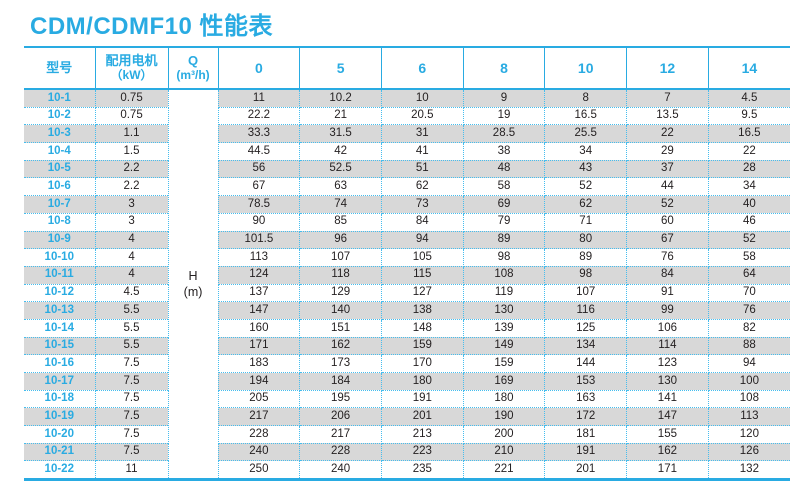  I want to click on table-row: 10-6 2.2 67 63 62 58 52 44 34, so click(407, 187).